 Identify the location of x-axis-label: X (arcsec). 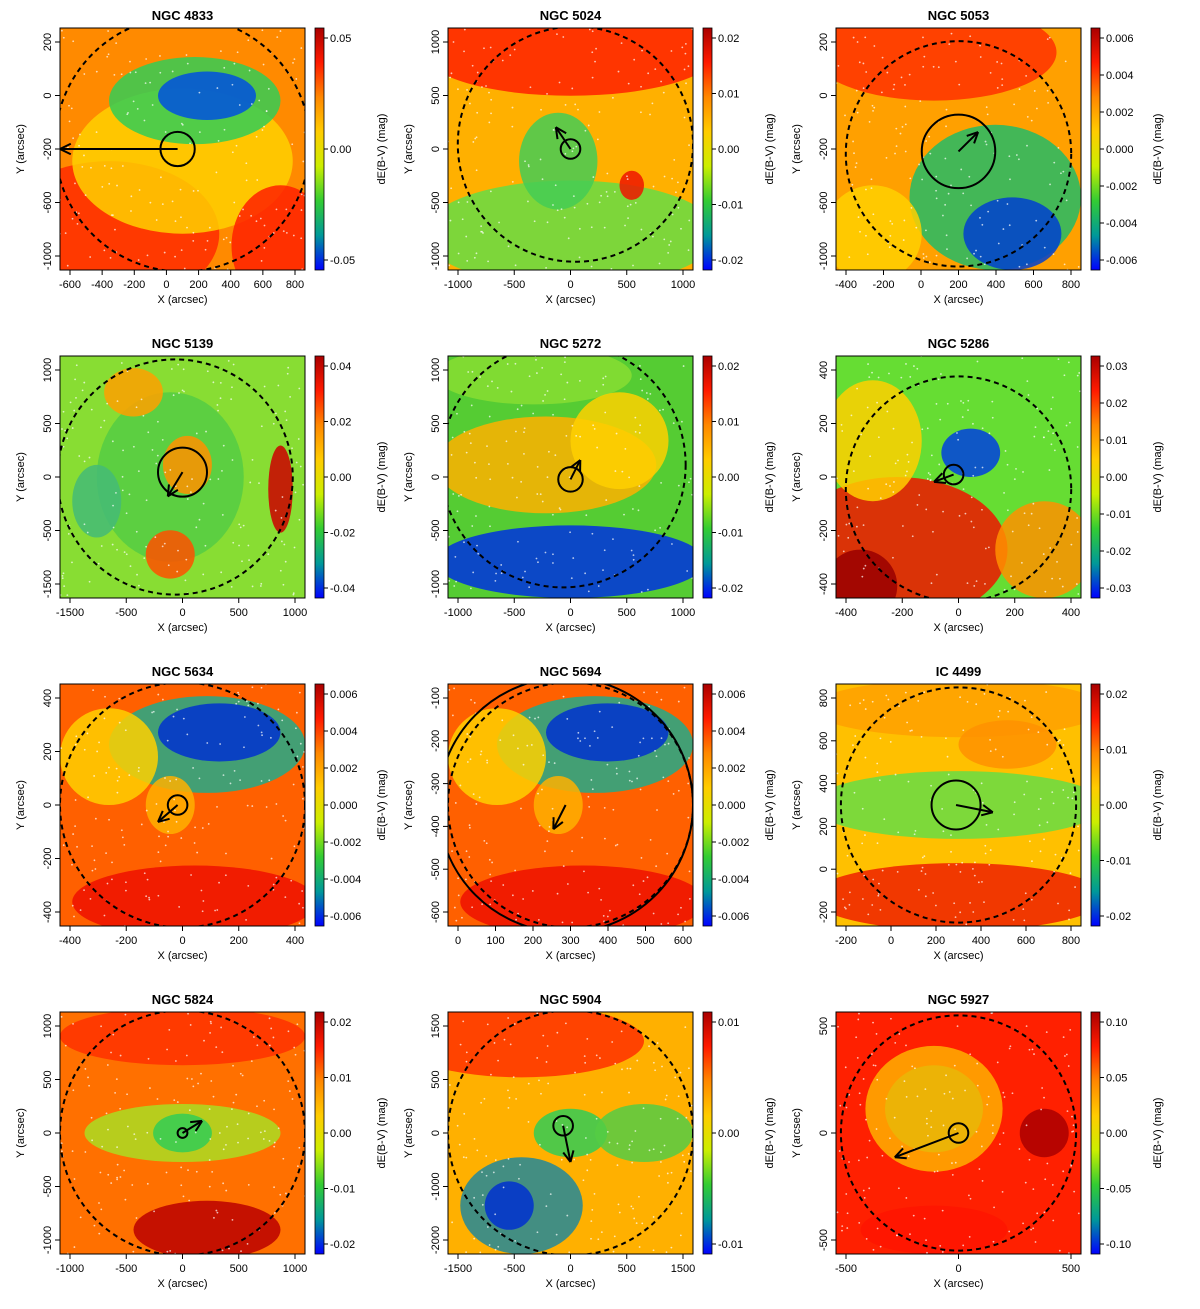
(570, 300).